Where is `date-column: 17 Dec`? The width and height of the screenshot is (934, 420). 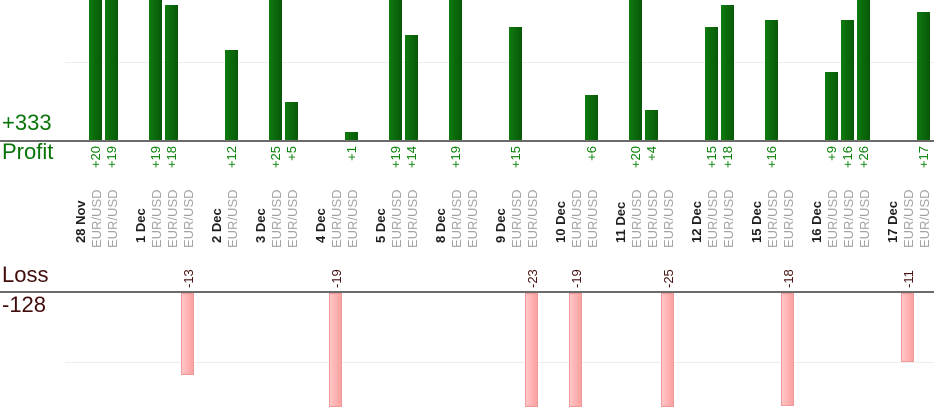 date-column: 17 Dec is located at coordinates (892, 210).